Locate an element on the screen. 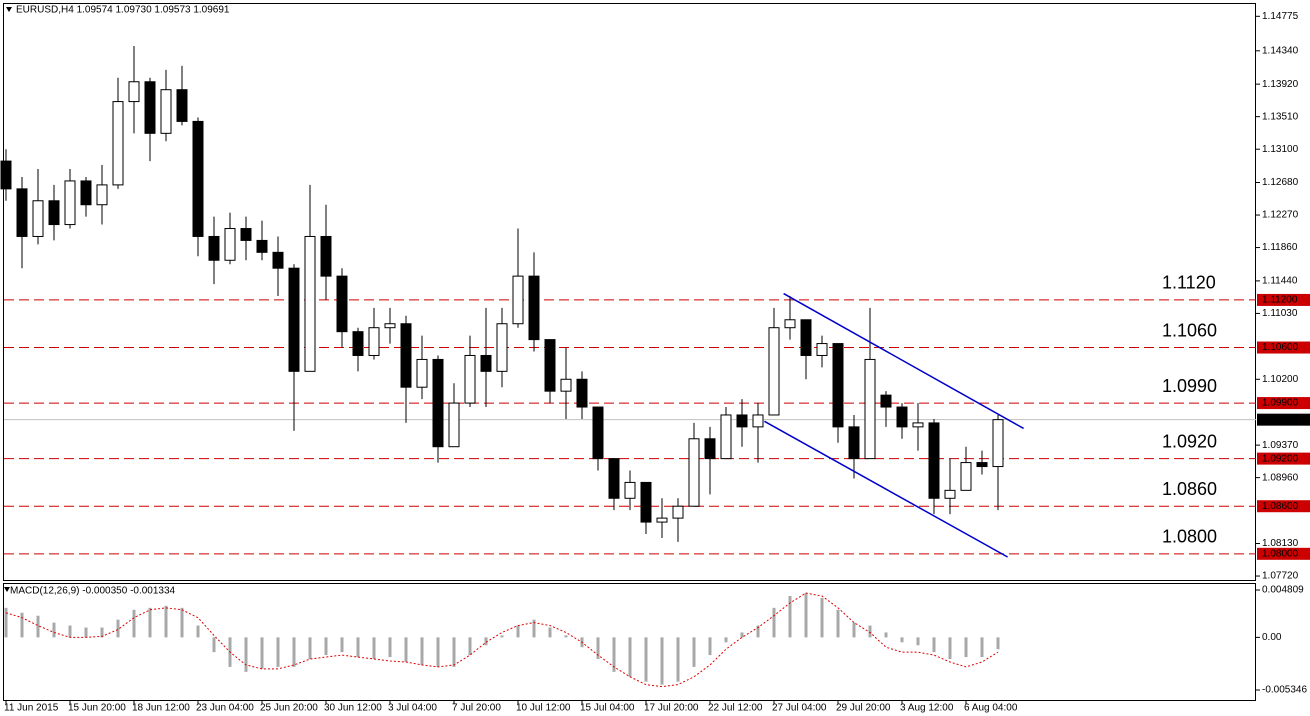  level-label: 1.0920 is located at coordinates (1189, 441).